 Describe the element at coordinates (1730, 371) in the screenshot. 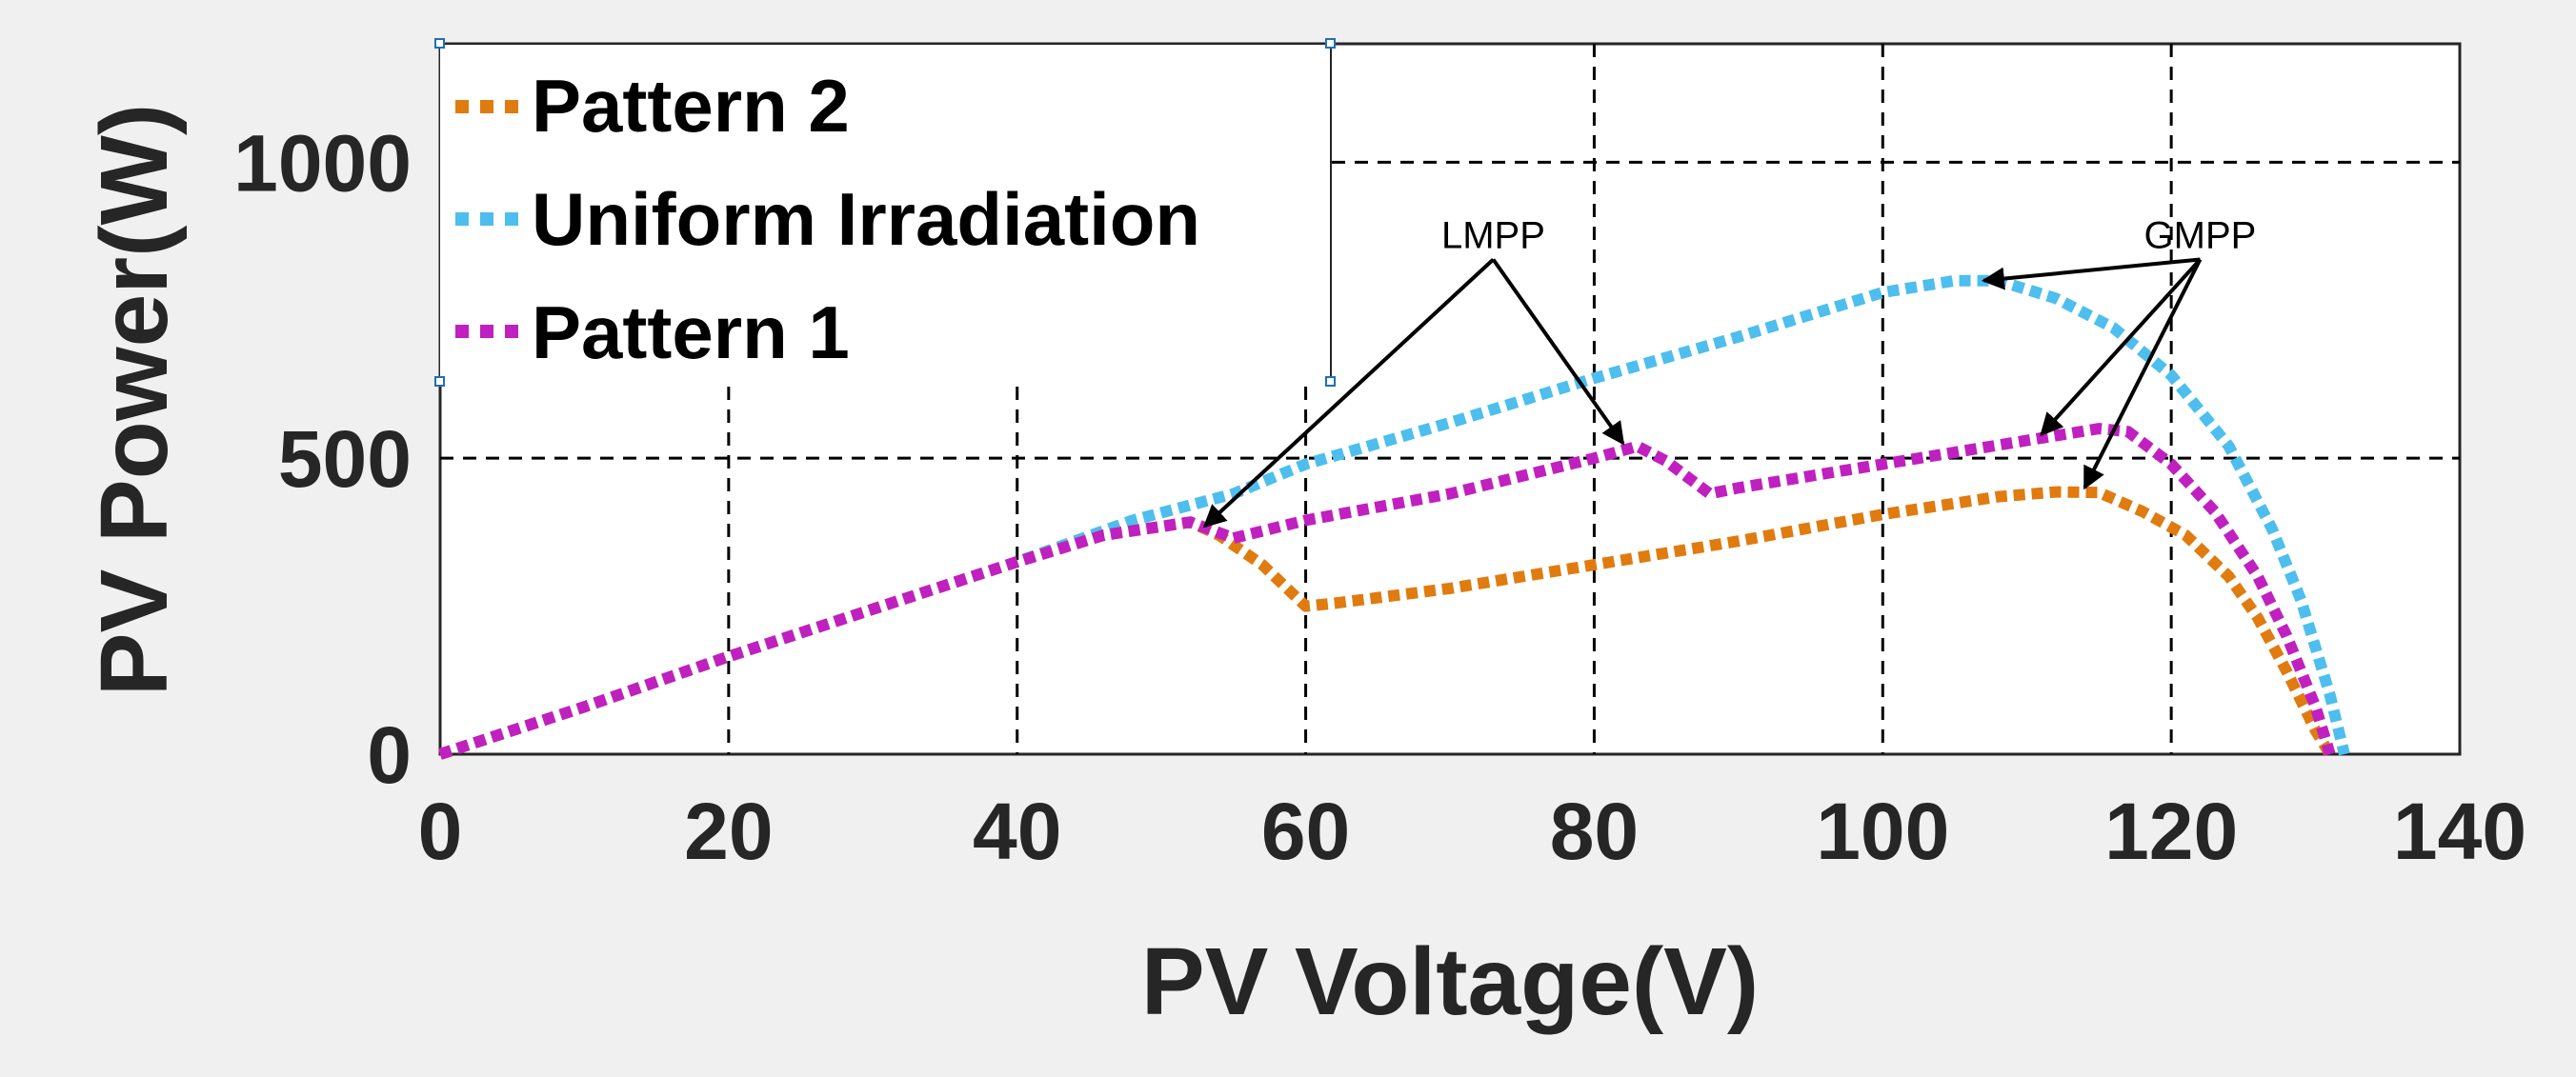

I see `annotations: LMPP GMPP` at that location.